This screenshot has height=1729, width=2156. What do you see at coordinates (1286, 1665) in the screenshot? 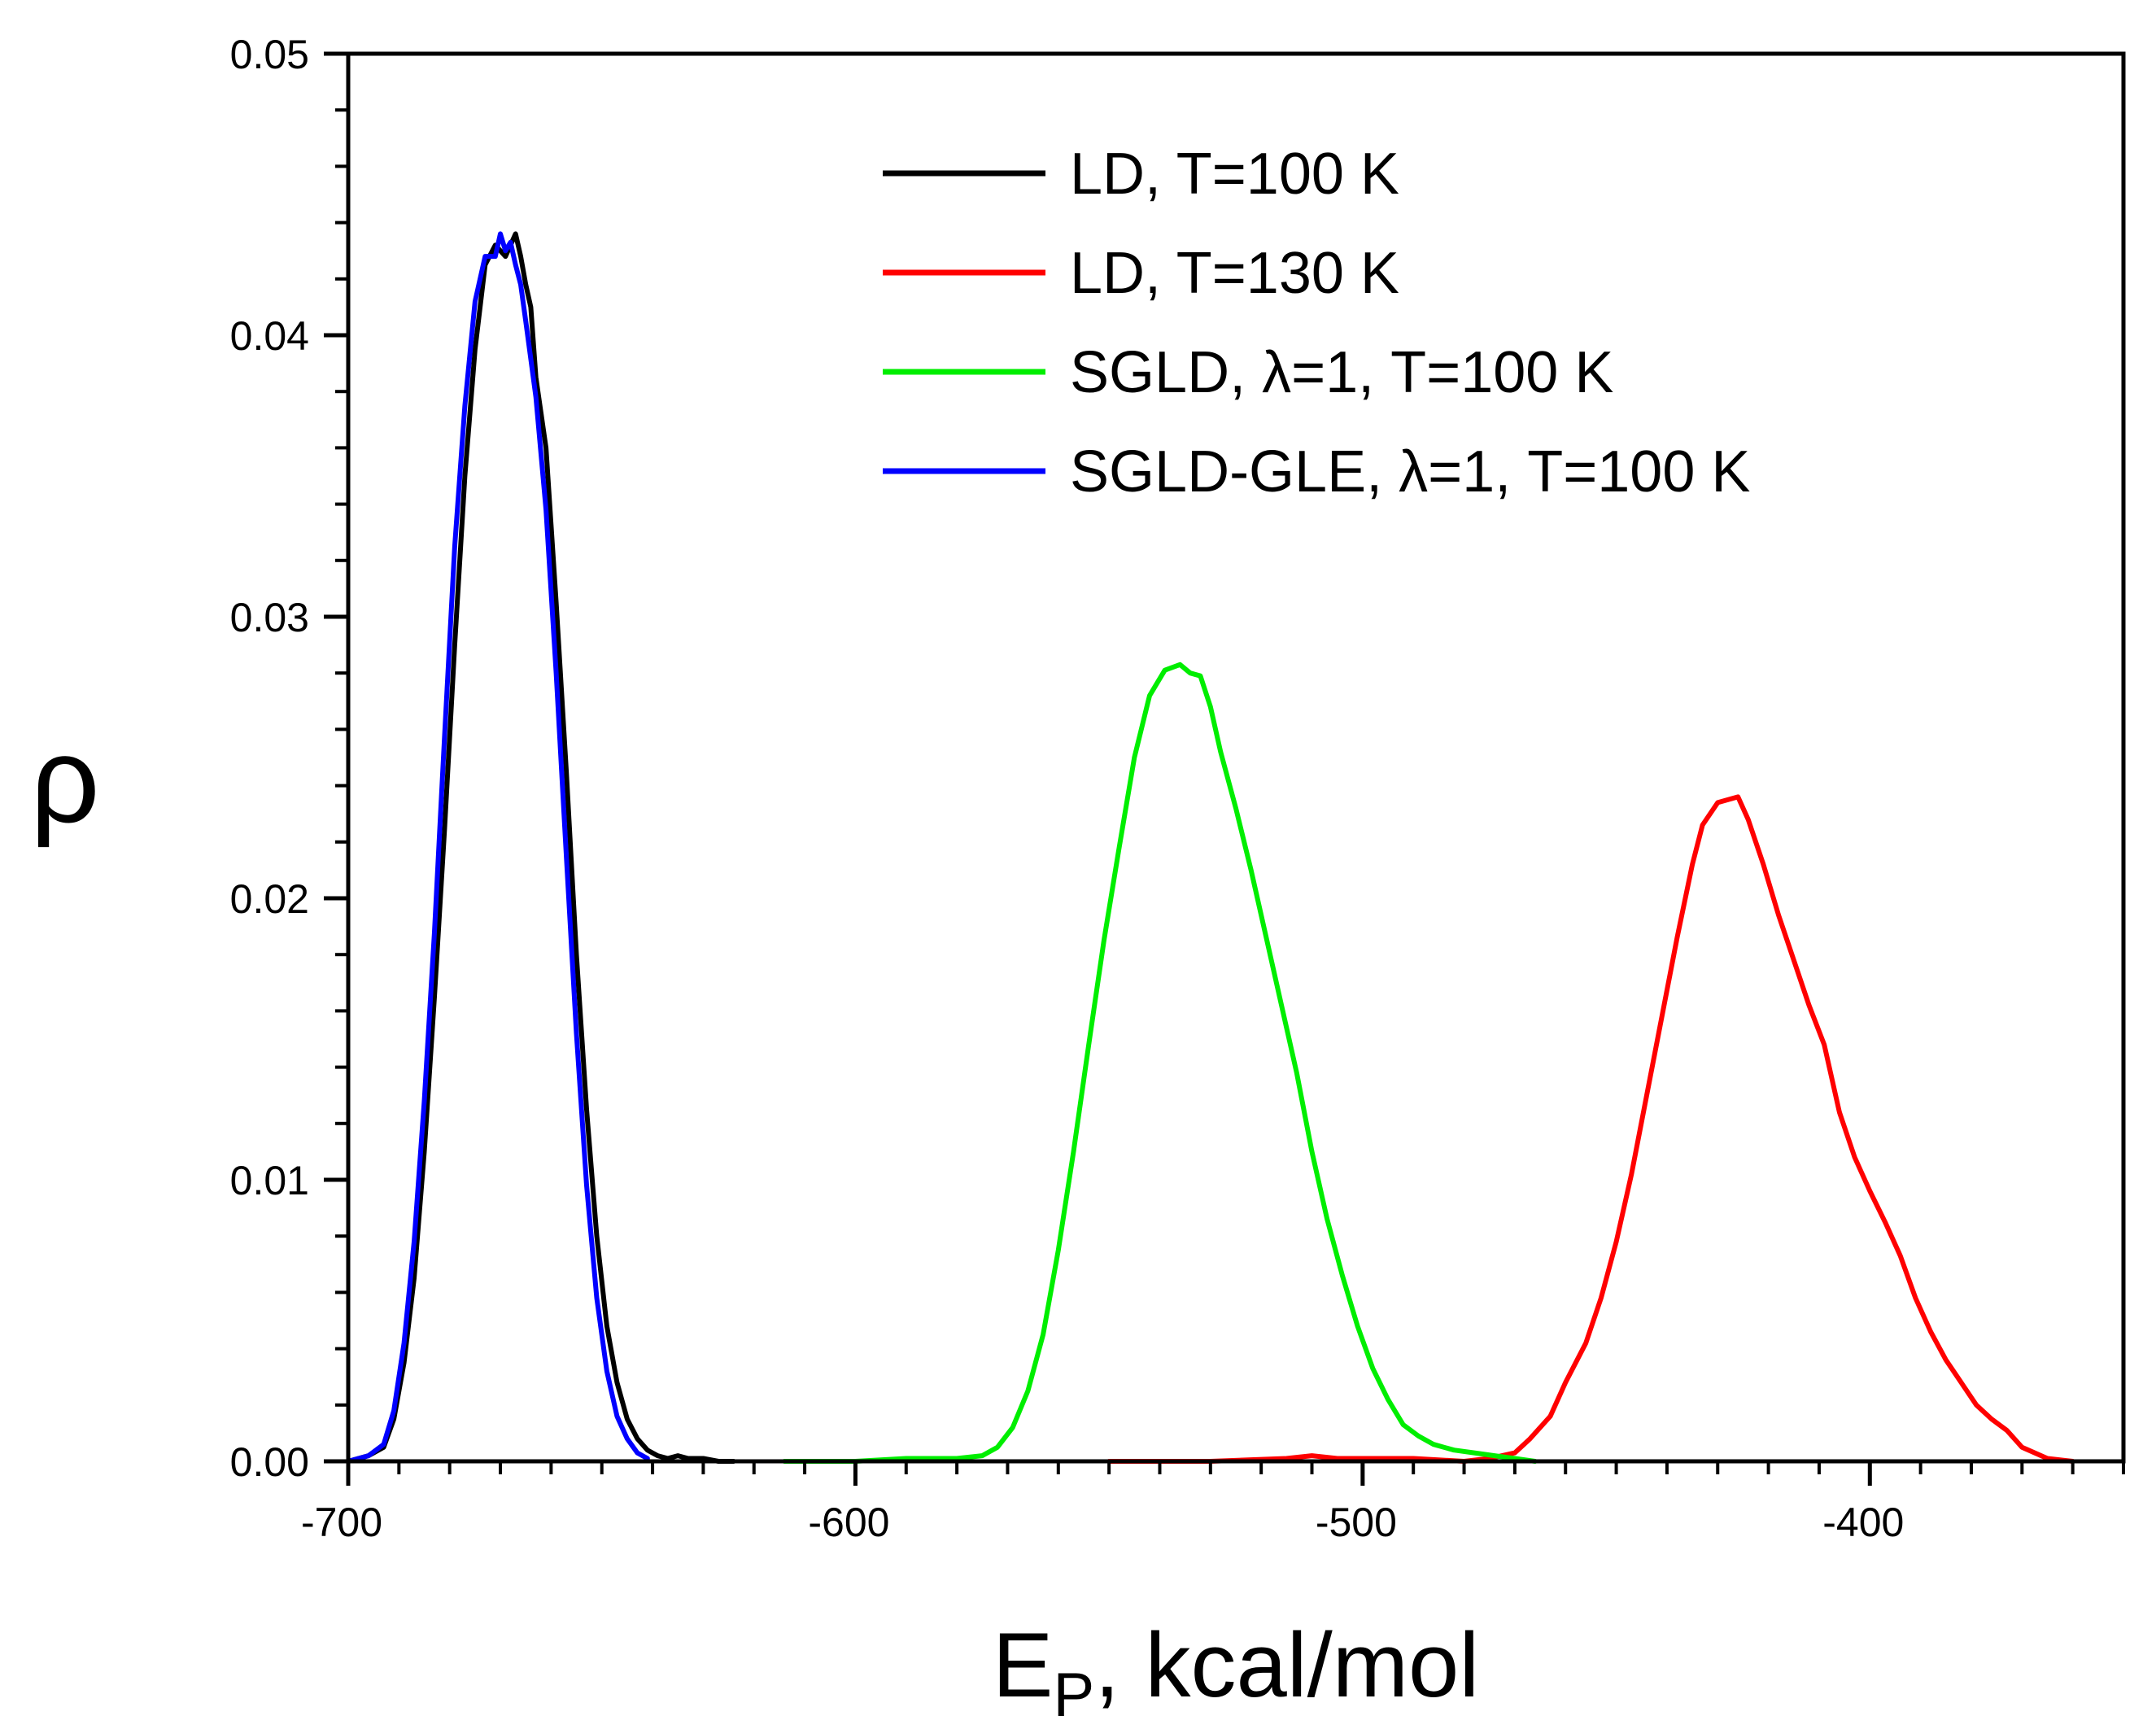
I see `x-axis-title-rest: , kcal/mol` at bounding box center [1286, 1665].